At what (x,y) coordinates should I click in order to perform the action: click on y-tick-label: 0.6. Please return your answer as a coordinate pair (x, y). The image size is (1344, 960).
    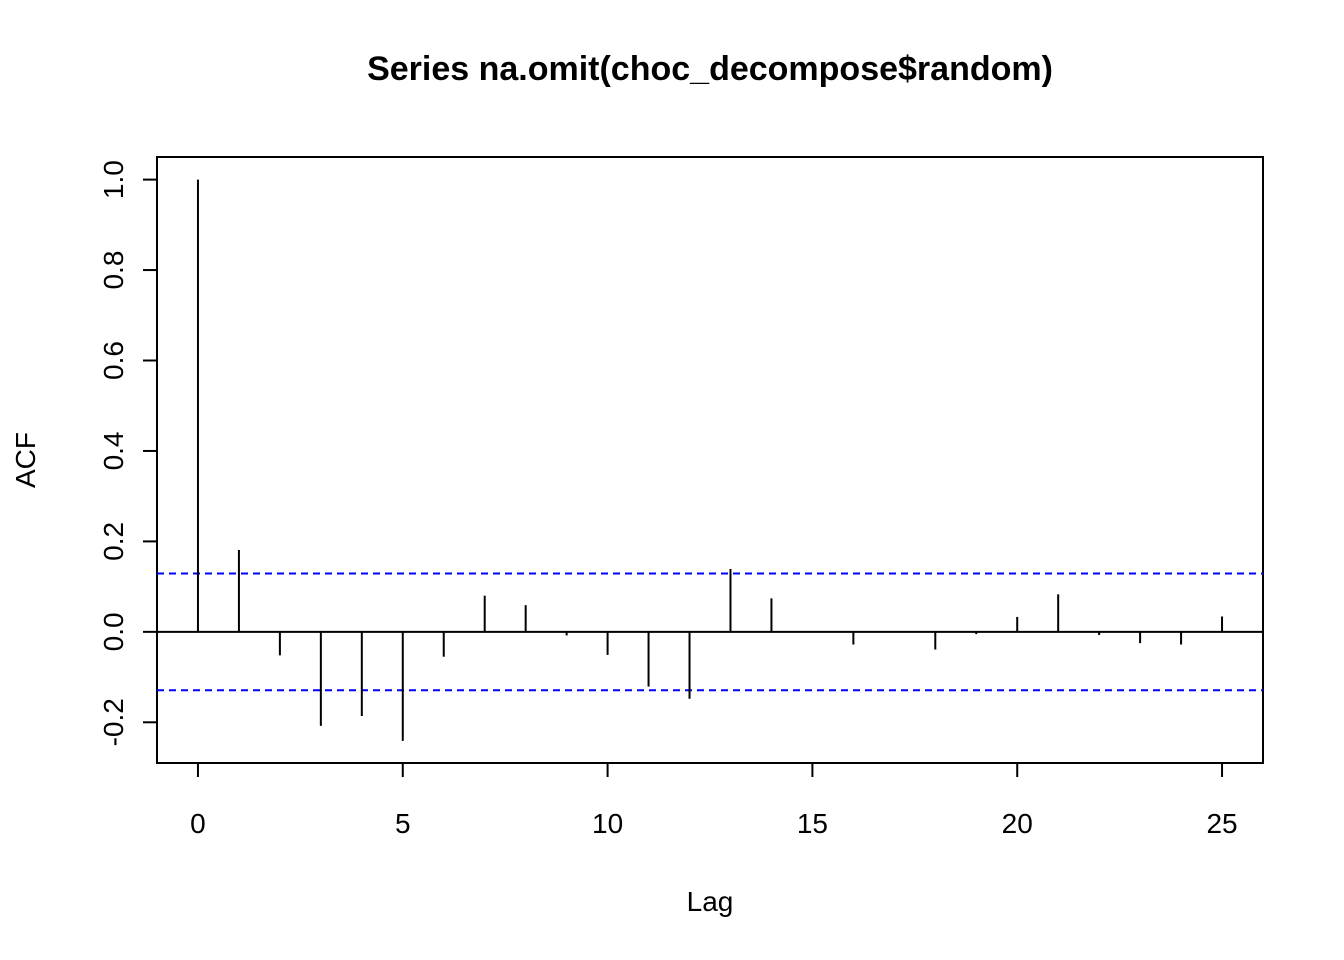
    Looking at the image, I should click on (113, 360).